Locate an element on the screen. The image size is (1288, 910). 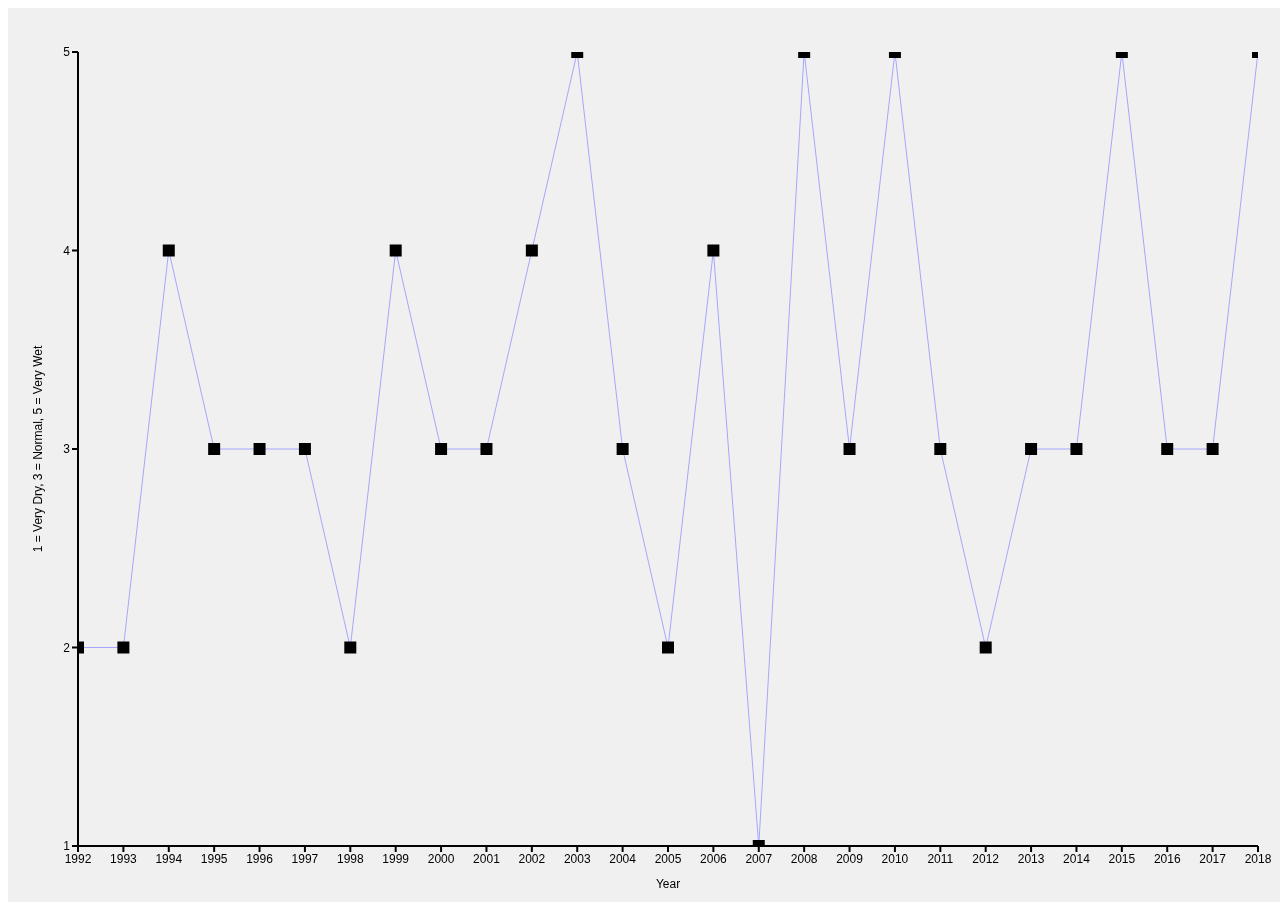
x-tick-label: 2009 is located at coordinates (850, 858).